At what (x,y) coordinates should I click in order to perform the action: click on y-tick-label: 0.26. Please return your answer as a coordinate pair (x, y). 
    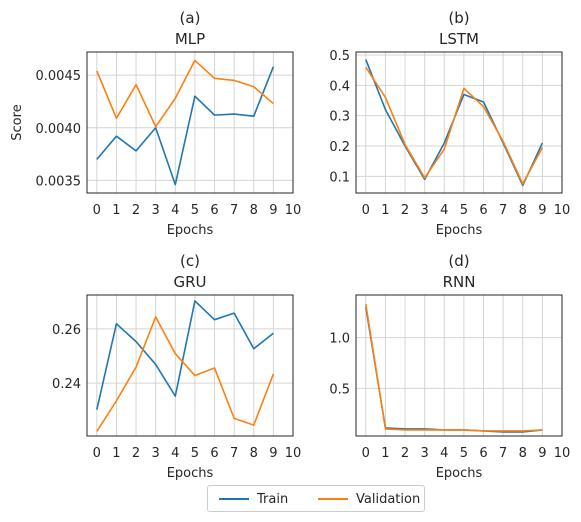
    Looking at the image, I should click on (66, 330).